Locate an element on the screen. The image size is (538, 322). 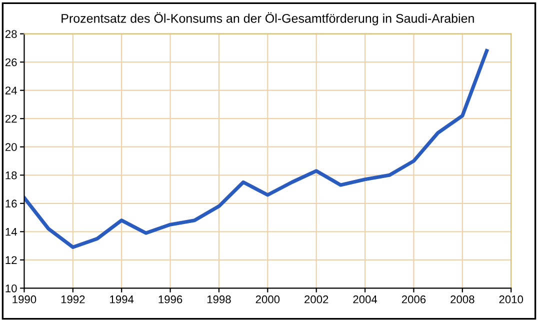
y-tick-label: 20 is located at coordinates (11, 147).